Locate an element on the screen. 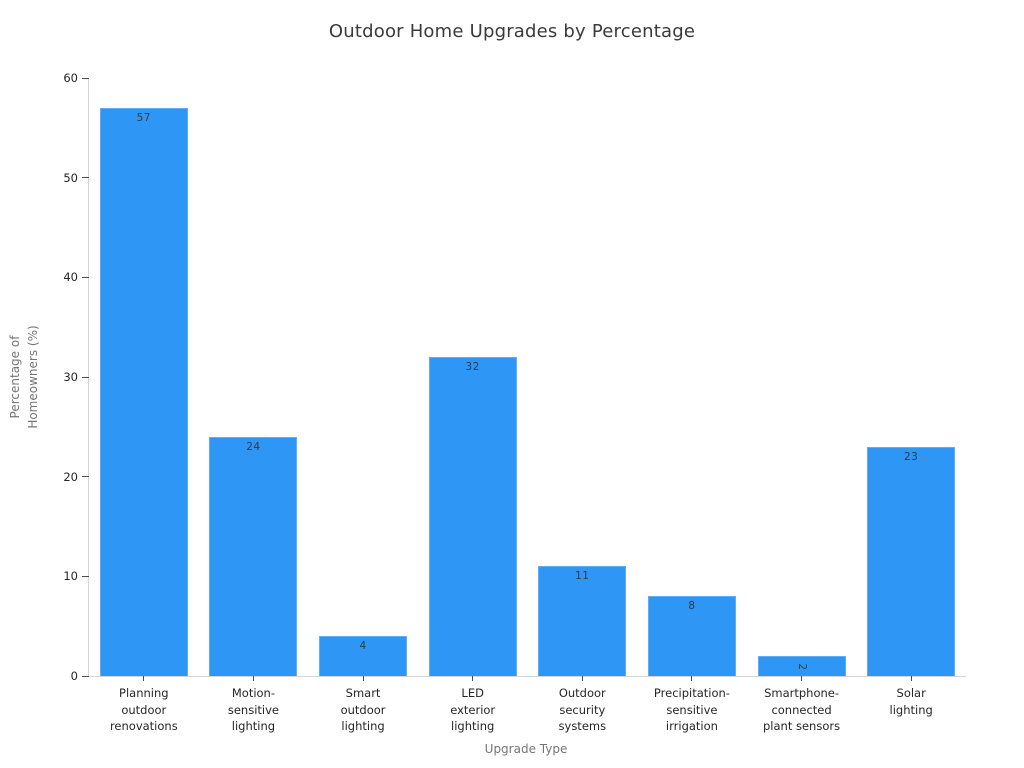 The height and width of the screenshot is (768, 1024). x-tick-label: Precipitation- sensitive irrigation is located at coordinates (691, 710).